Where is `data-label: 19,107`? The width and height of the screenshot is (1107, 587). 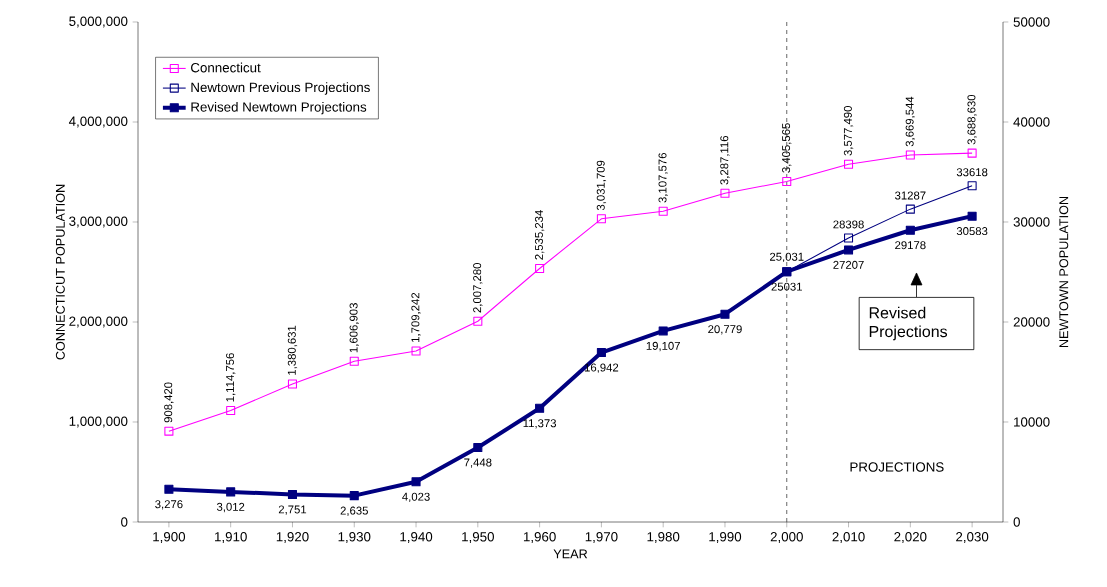 data-label: 19,107 is located at coordinates (663, 346).